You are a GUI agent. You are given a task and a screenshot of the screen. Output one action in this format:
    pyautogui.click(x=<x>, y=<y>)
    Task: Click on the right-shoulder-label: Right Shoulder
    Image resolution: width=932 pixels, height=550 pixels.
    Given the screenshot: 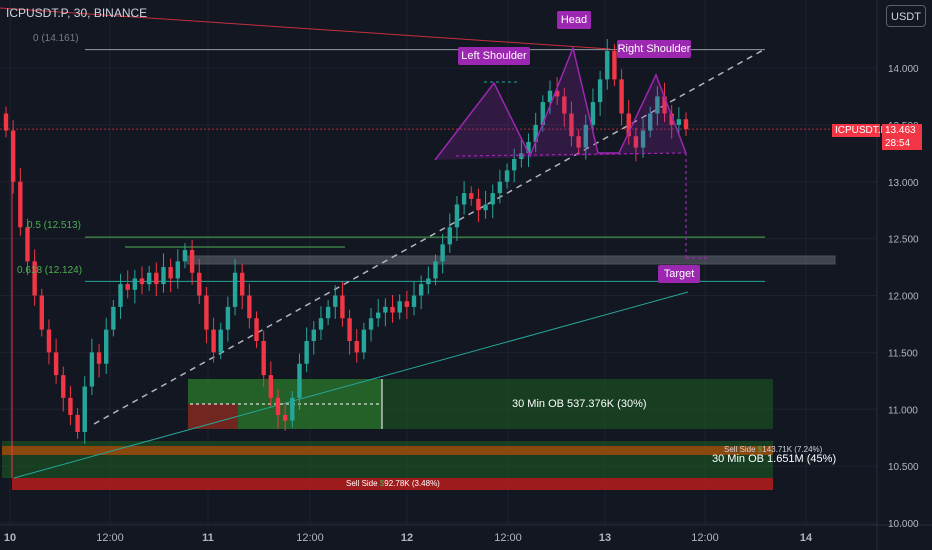 What is the action you would take?
    pyautogui.click(x=654, y=49)
    